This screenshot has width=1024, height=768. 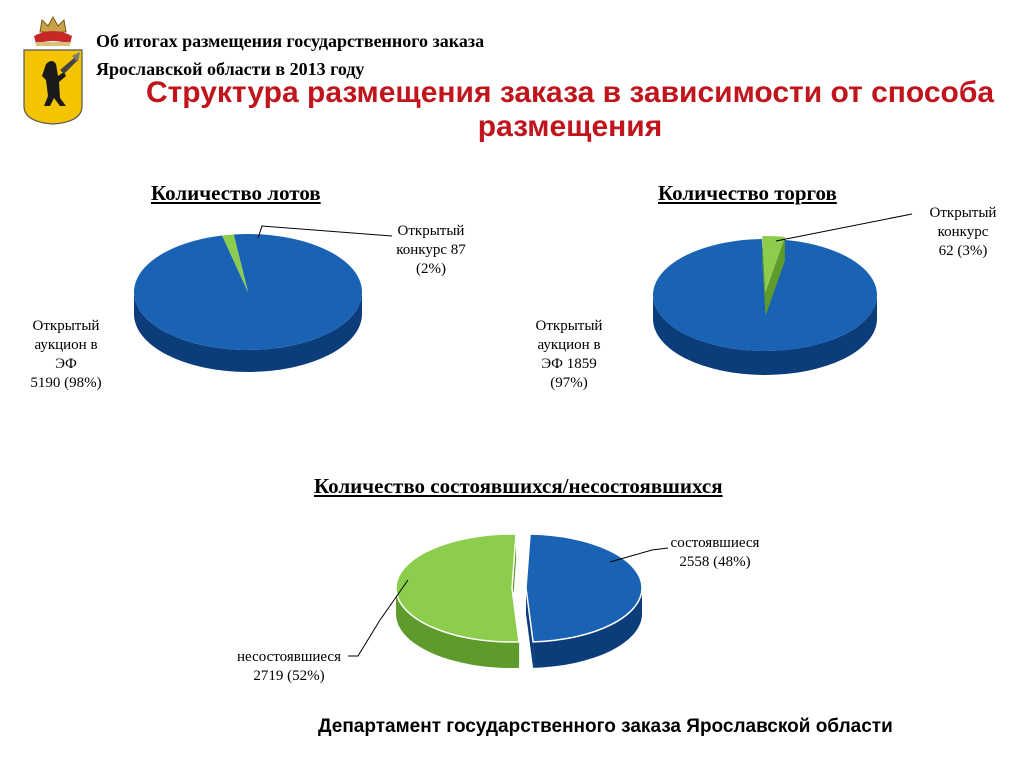 What do you see at coordinates (715, 553) in the screenshot?
I see `chart-3-label-a: состоявшиеся 2558 (48%)` at bounding box center [715, 553].